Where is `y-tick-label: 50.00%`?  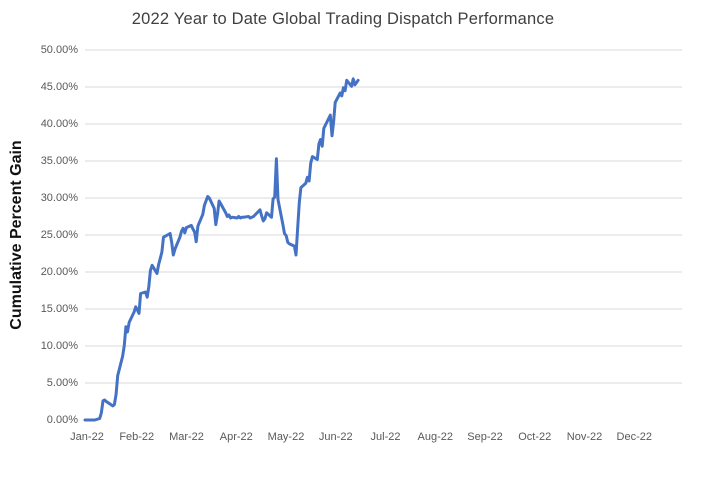 y-tick-label: 50.00% is located at coordinates (59, 50).